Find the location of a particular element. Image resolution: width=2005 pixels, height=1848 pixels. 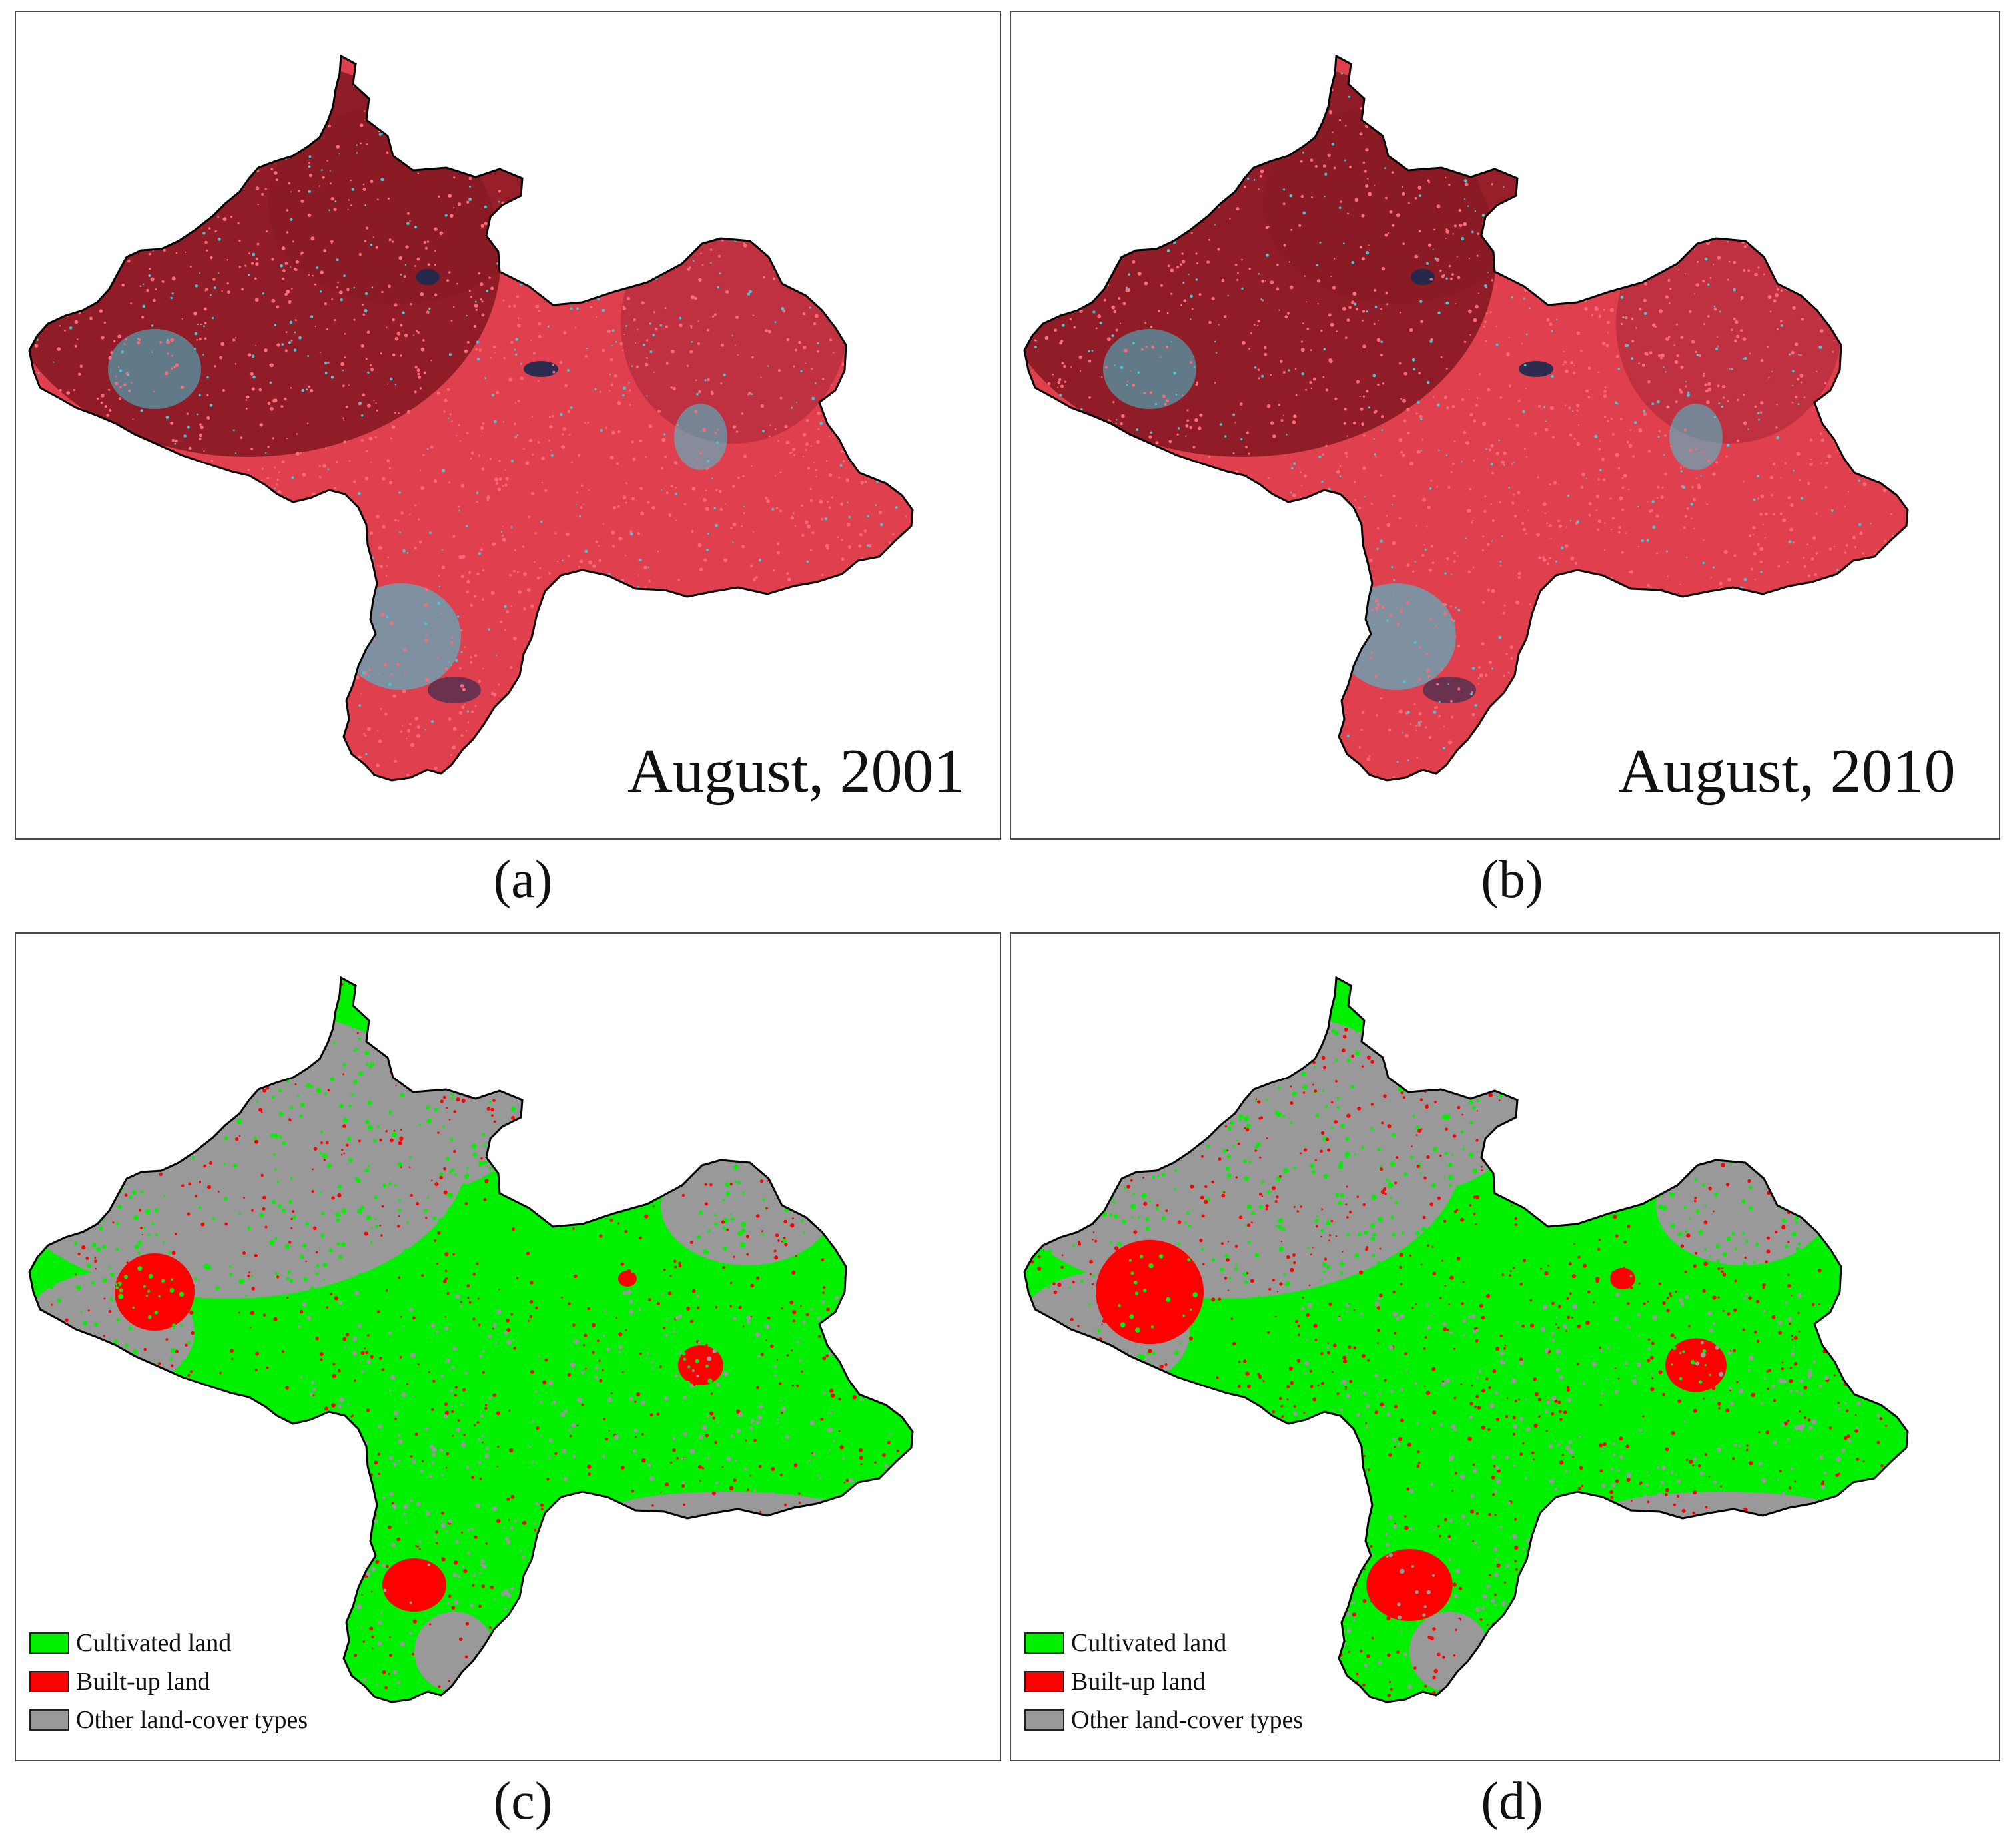

date-label-b: August, 2010 is located at coordinates (1787, 771).